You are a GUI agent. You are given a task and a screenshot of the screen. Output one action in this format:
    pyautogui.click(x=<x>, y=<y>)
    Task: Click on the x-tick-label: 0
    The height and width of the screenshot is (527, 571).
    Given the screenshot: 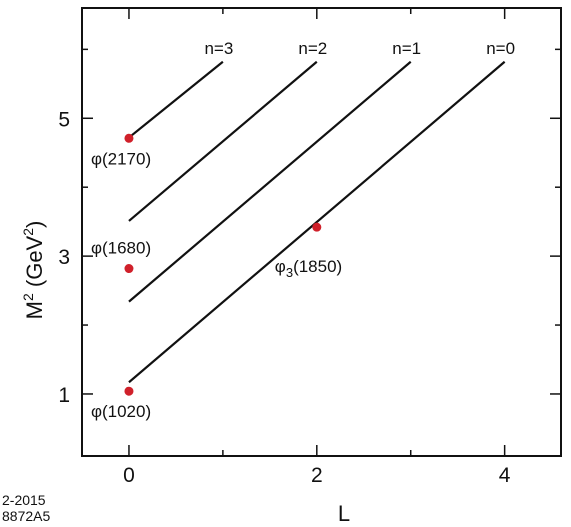 What is the action you would take?
    pyautogui.click(x=129, y=475)
    